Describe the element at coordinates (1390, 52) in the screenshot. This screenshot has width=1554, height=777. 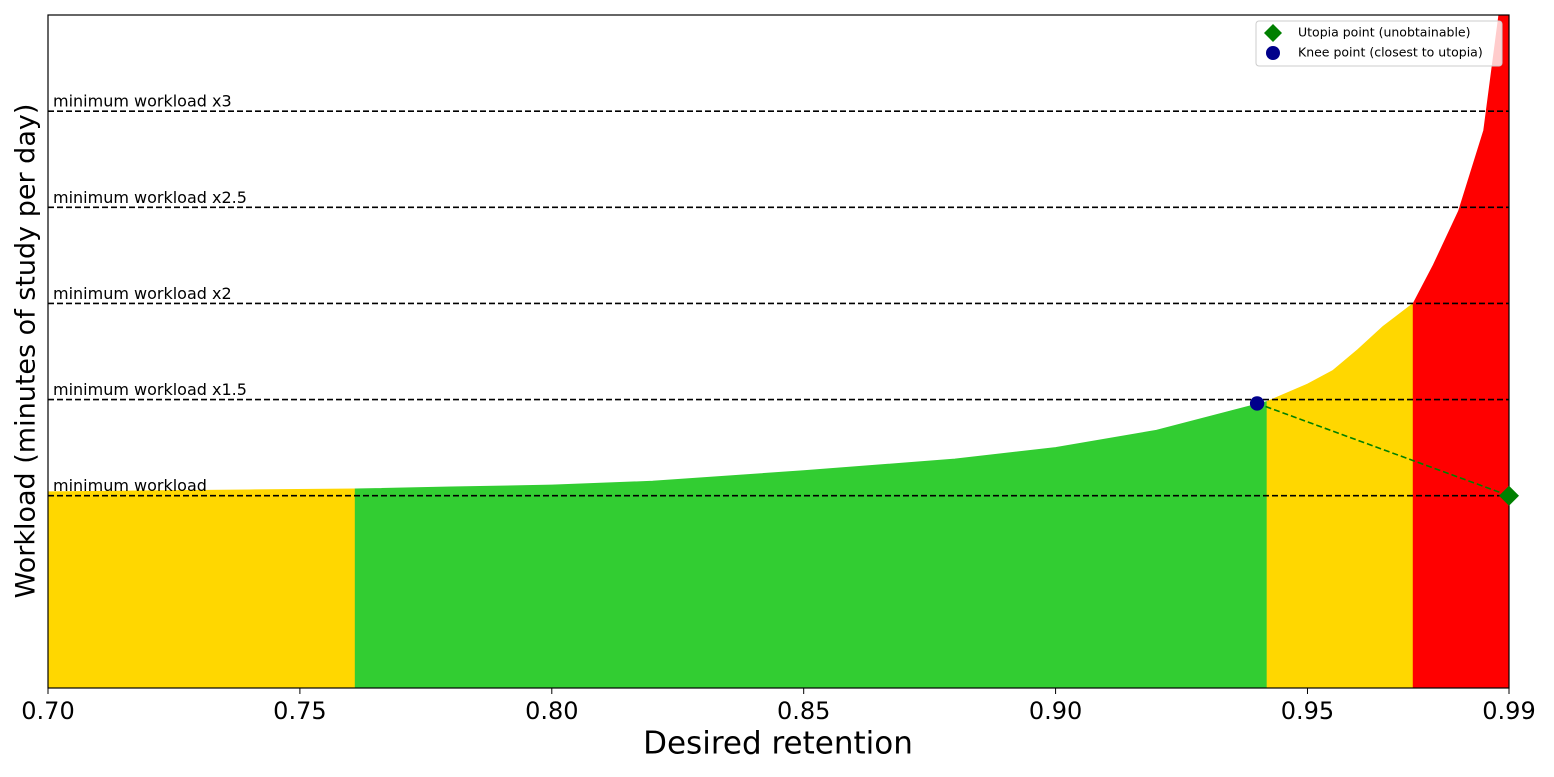
I see `legend-label: Knee point (closest to utopia)` at that location.